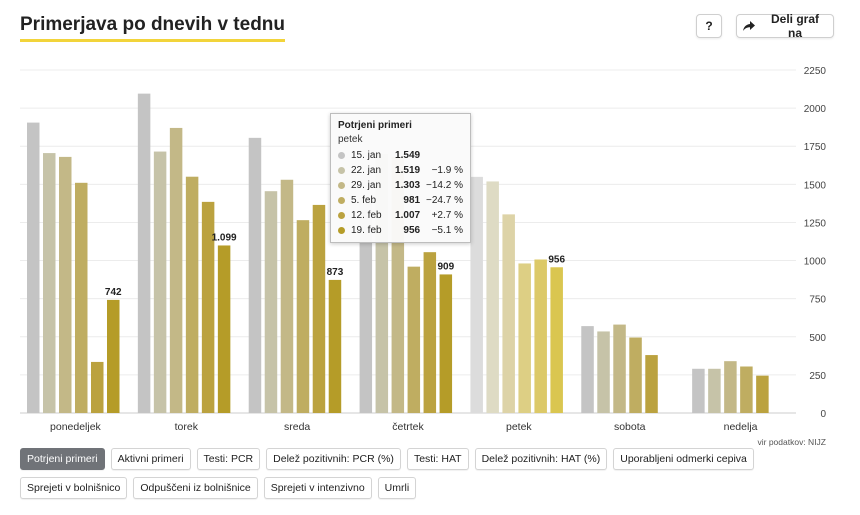 The height and width of the screenshot is (515, 860). What do you see at coordinates (408, 215) in the screenshot?
I see `tooltip-value: 1.007` at bounding box center [408, 215].